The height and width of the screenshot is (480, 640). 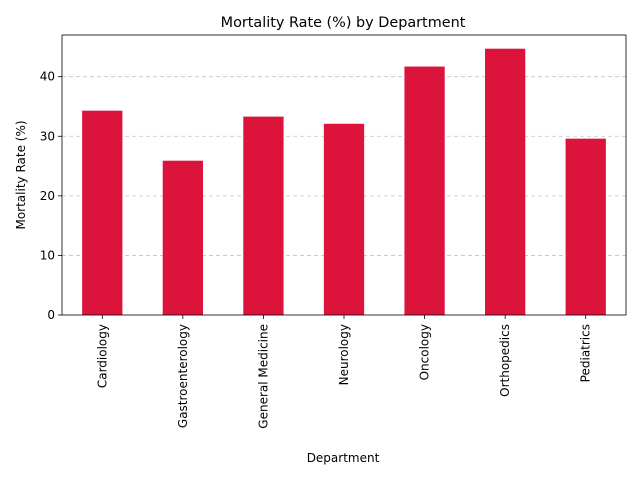 I want to click on bar-gastroenterology, so click(x=182, y=237).